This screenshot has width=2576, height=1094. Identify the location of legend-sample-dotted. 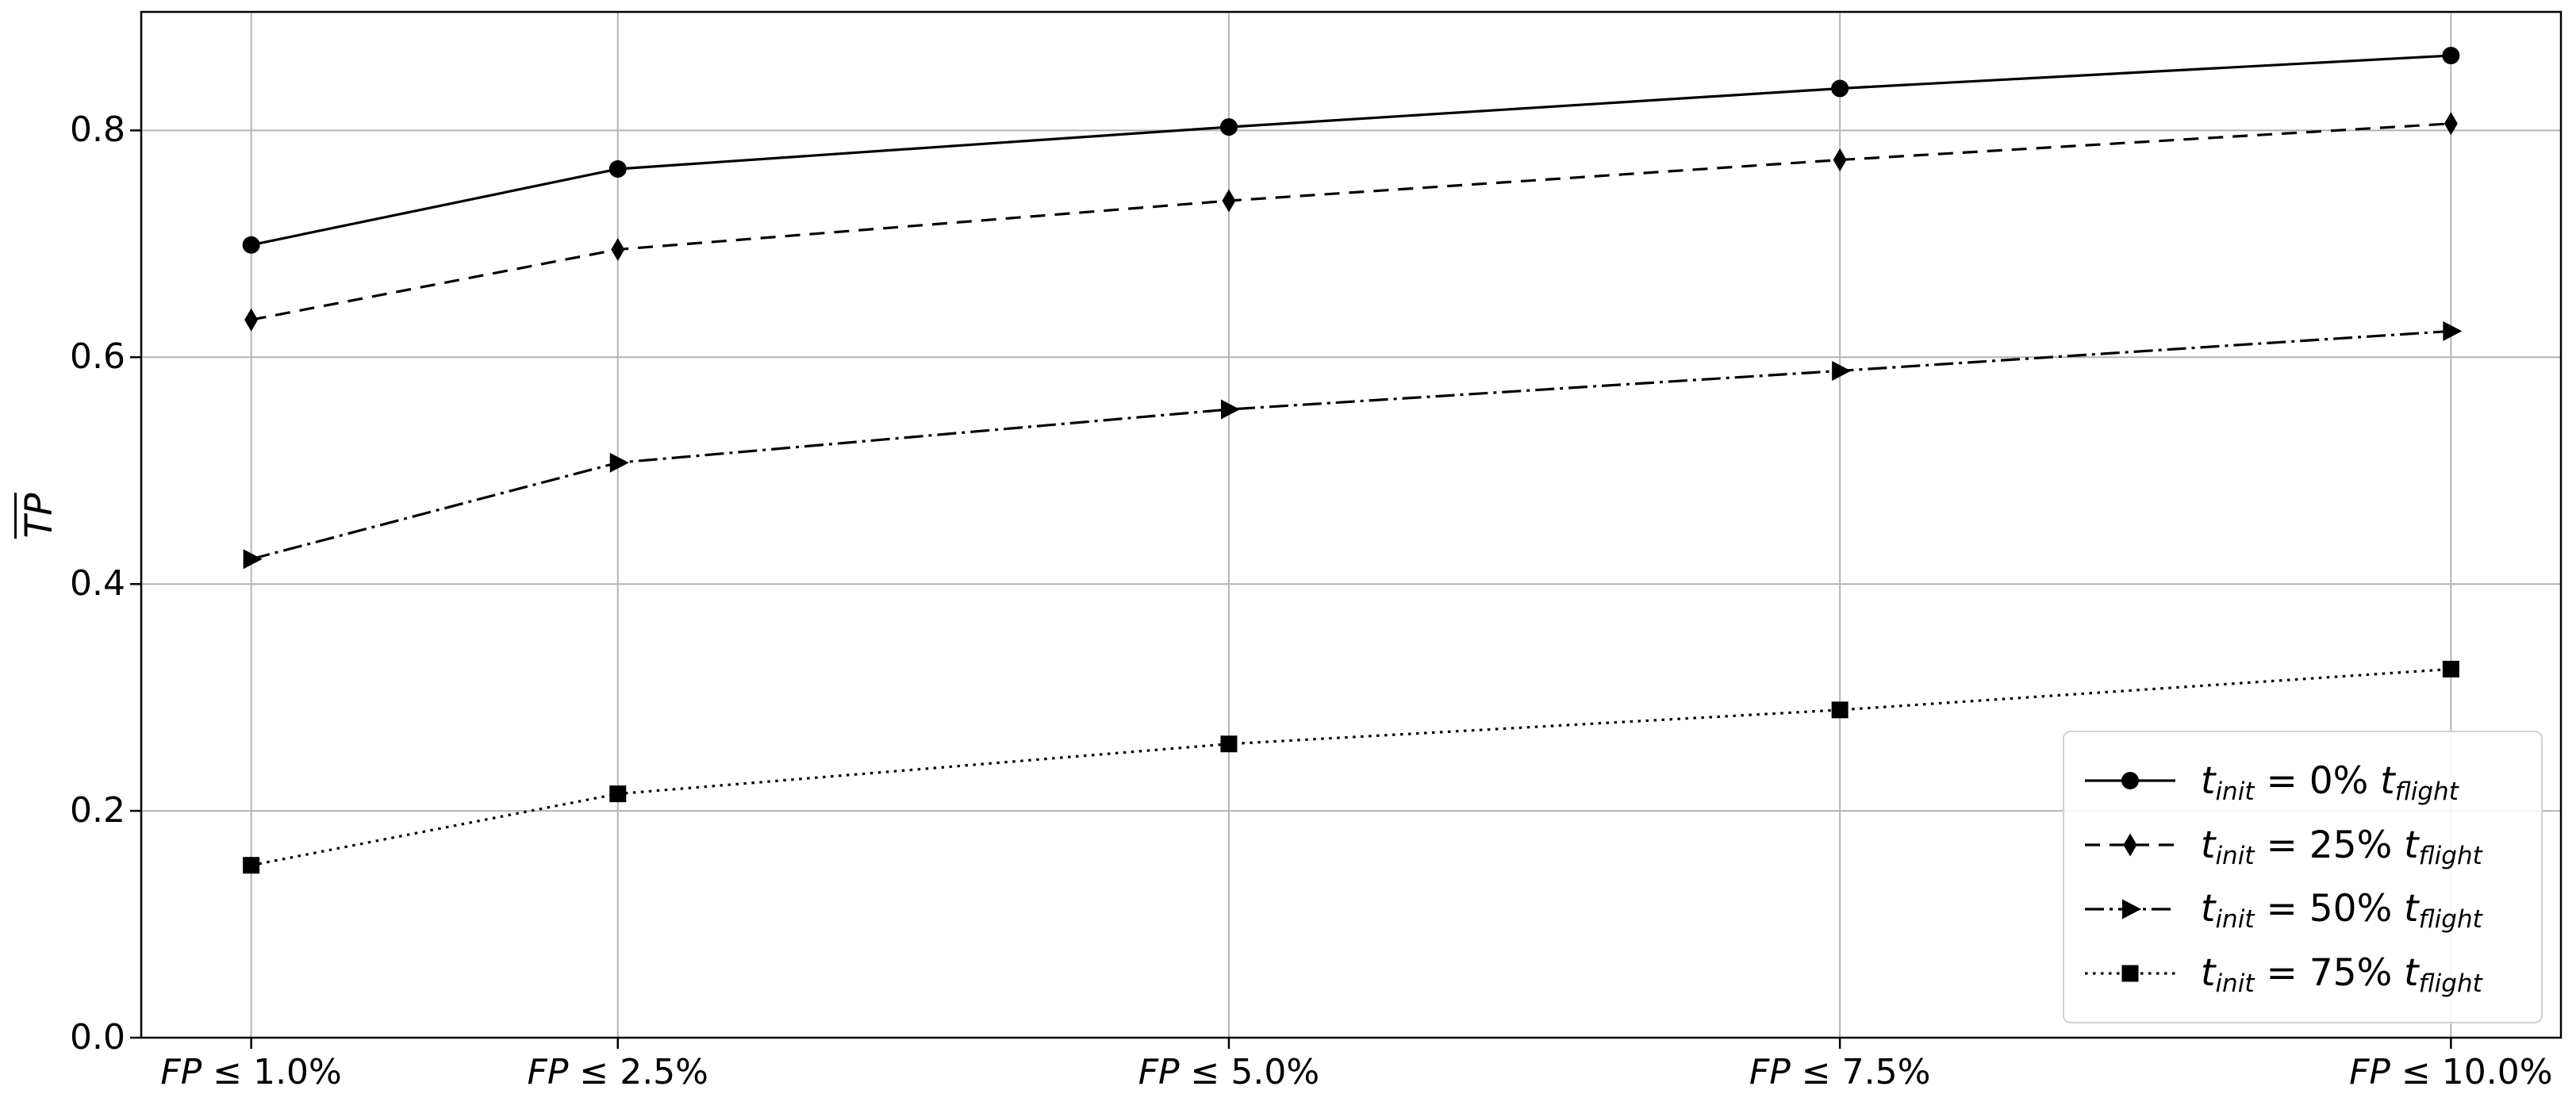
(2130, 973).